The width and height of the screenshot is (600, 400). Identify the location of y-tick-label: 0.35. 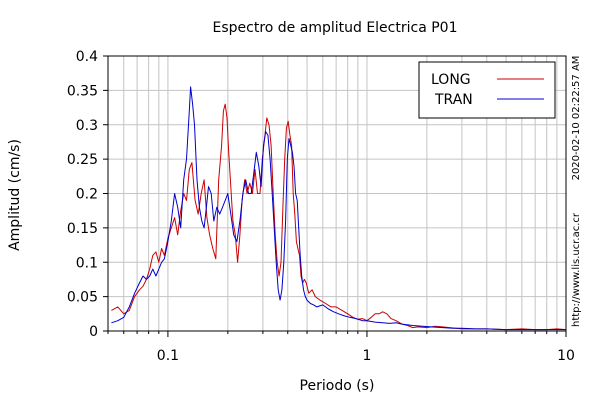
(82, 91).